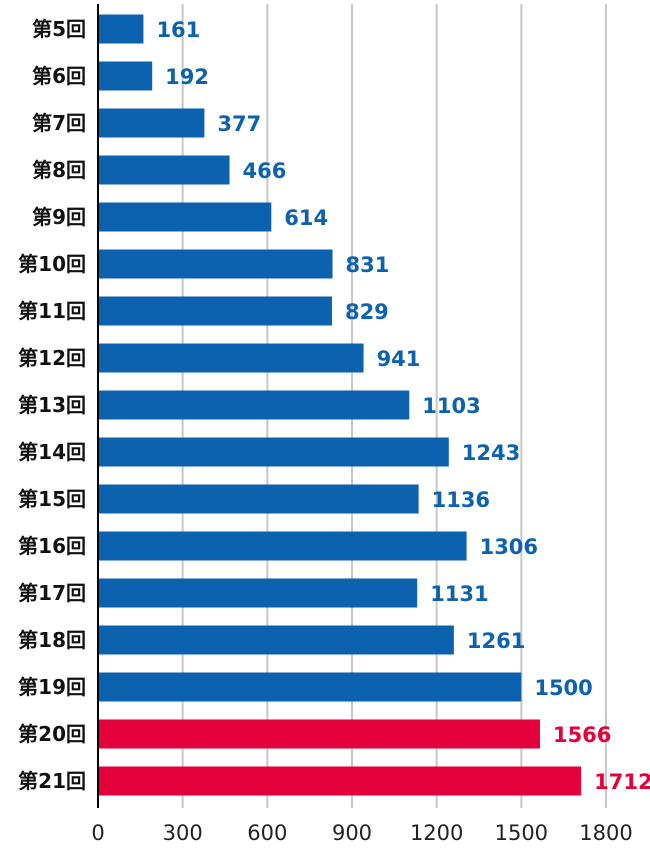 The width and height of the screenshot is (650, 850). I want to click on category-label: 第12回, so click(52, 358).